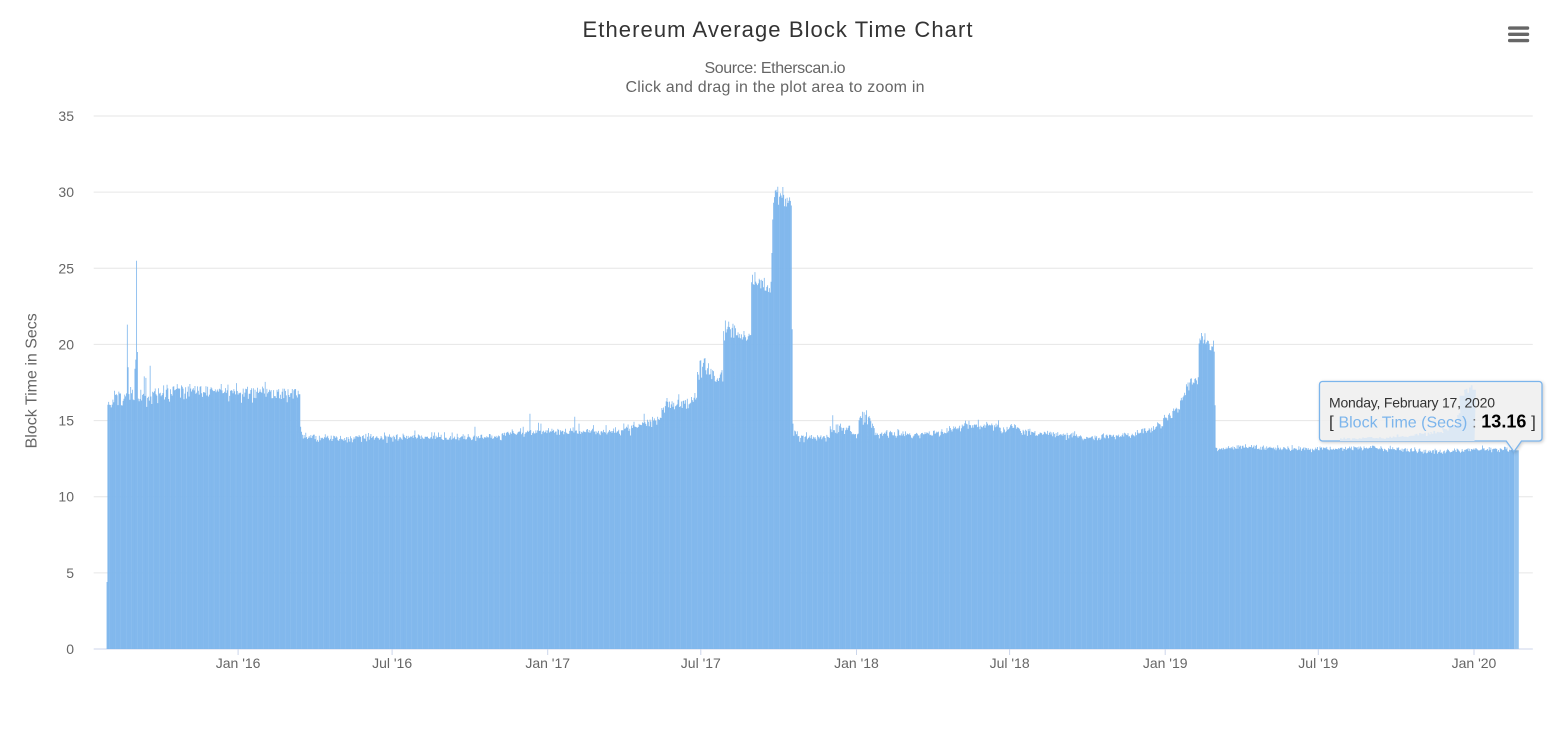 This screenshot has width=1557, height=734. Describe the element at coordinates (701, 663) in the screenshot. I see `svg-text: Jul '17` at that location.